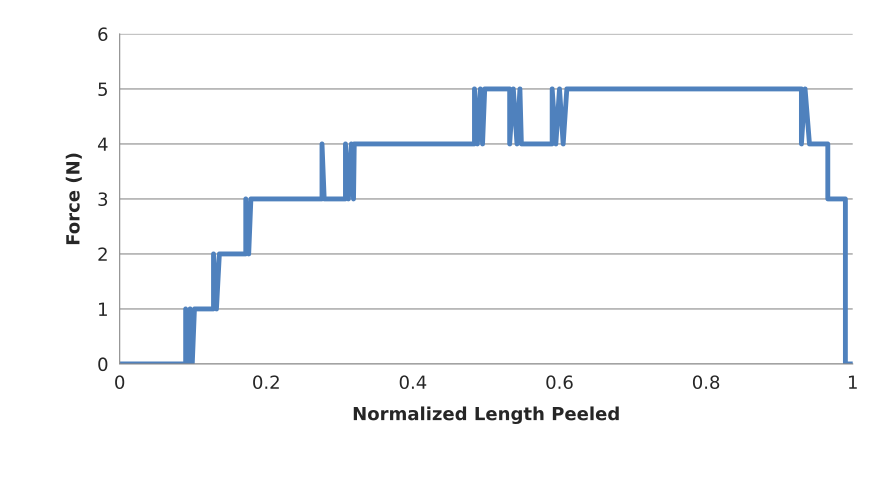 The width and height of the screenshot is (880, 484). Describe the element at coordinates (103, 199) in the screenshot. I see `y-tick-label: 3` at that location.